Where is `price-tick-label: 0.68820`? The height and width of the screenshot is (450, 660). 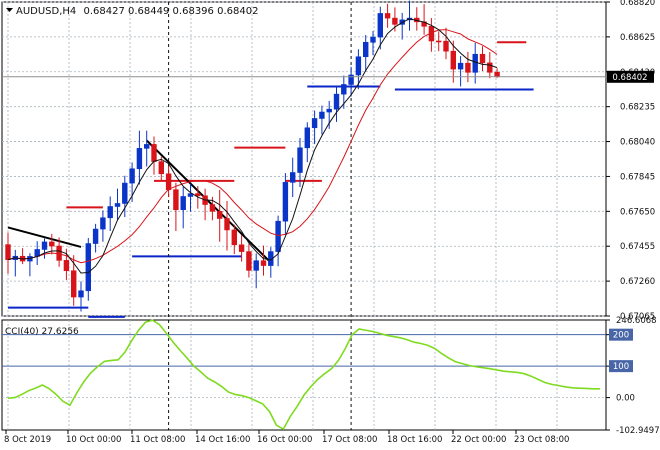 price-tick-label: 0.68820 is located at coordinates (637, 4).